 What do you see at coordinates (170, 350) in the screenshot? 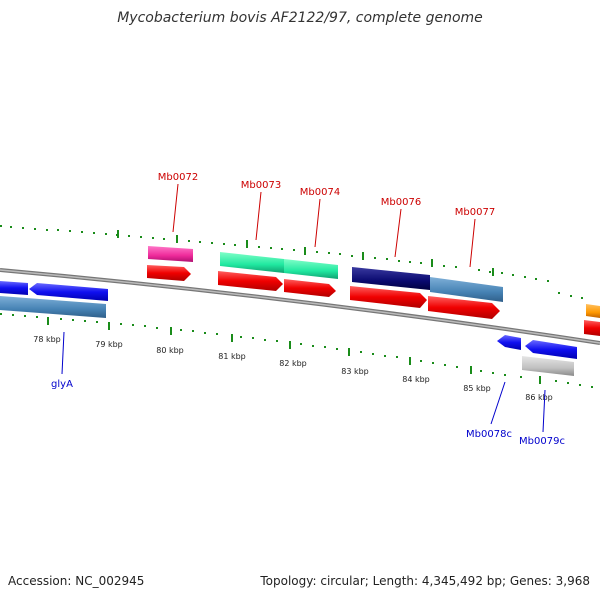
I see `kbp-label-80: 80 kbp` at bounding box center [170, 350].